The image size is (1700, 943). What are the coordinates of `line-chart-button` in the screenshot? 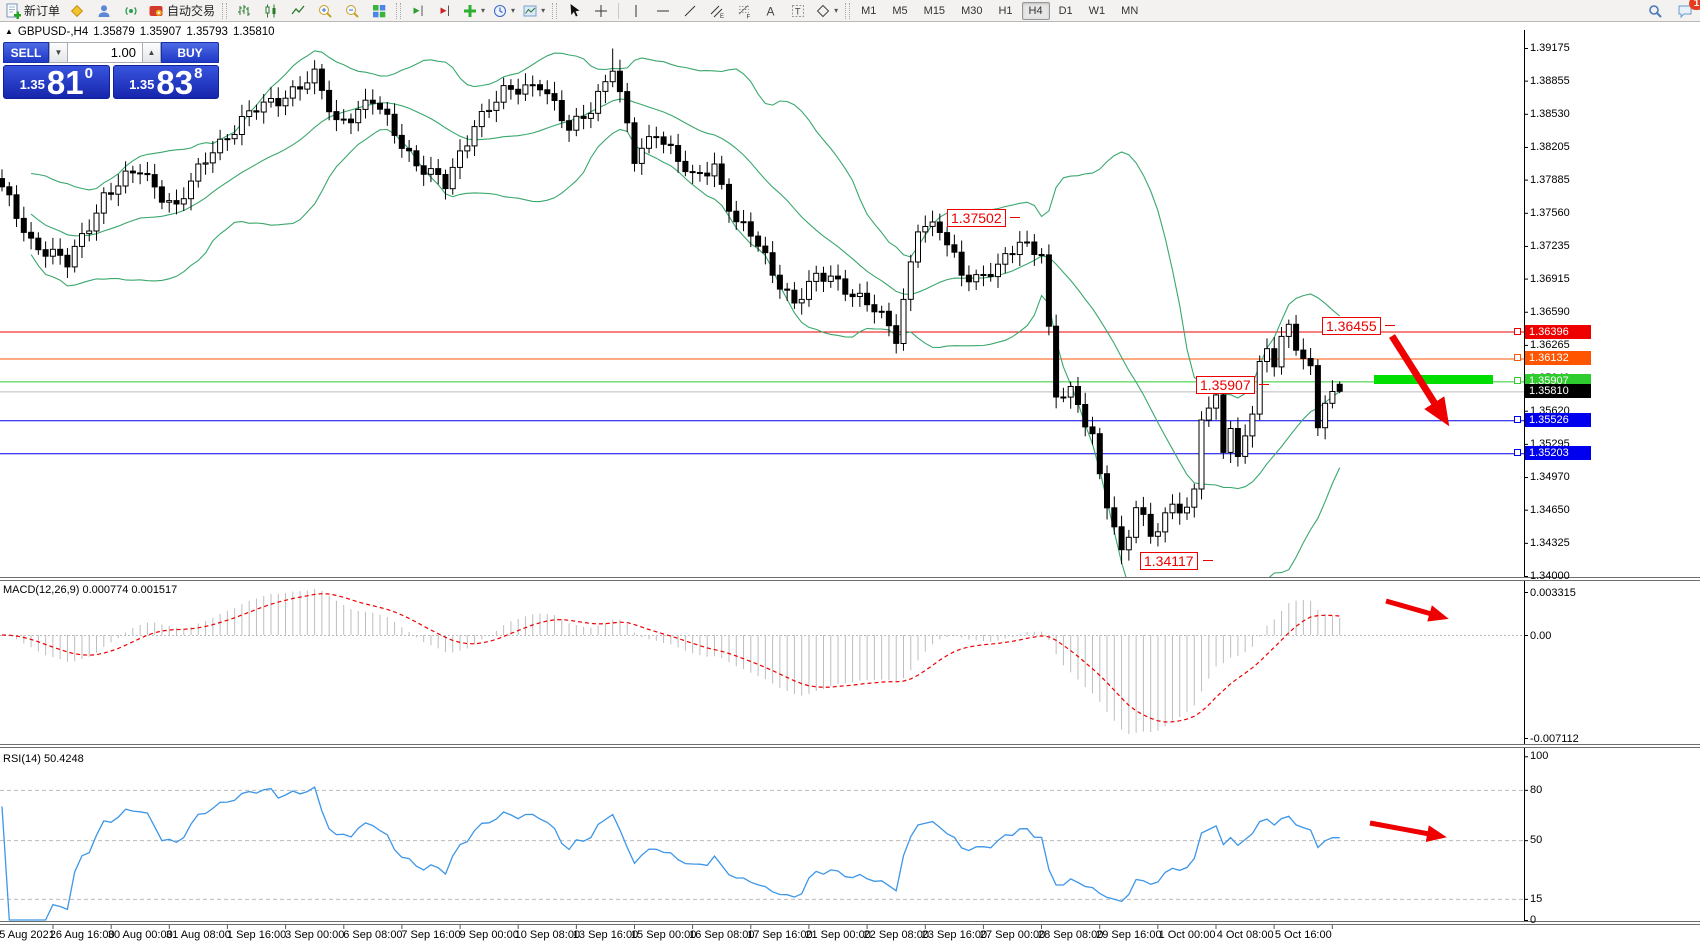 It's located at (298, 11).